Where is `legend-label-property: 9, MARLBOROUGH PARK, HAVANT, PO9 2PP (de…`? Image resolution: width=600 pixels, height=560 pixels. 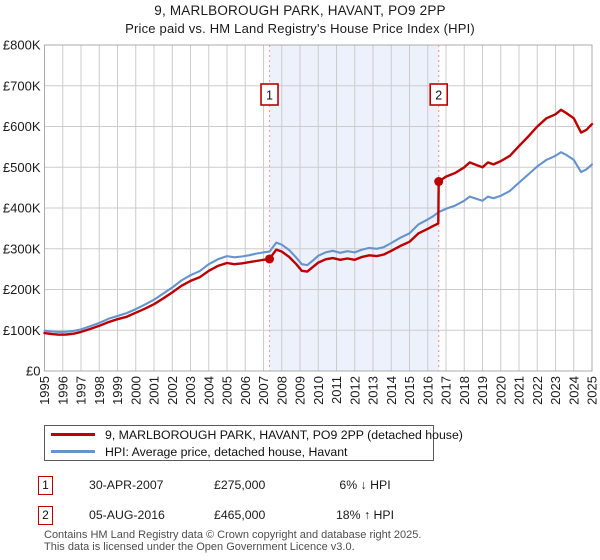 legend-label-property: 9, MARLBOROUGH PARK, HAVANT, PO9 2PP (de… is located at coordinates (284, 434).